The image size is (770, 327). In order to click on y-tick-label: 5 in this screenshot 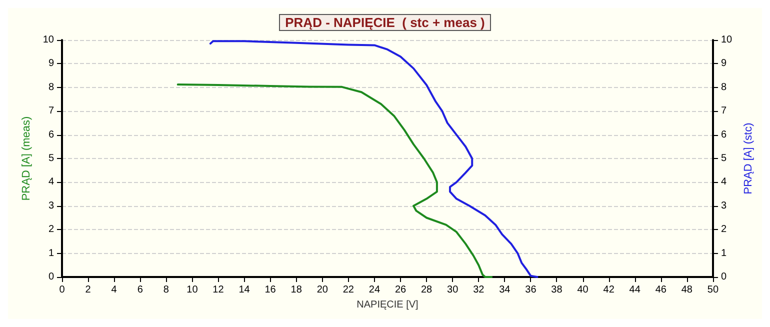, I will do `click(51, 158)`.